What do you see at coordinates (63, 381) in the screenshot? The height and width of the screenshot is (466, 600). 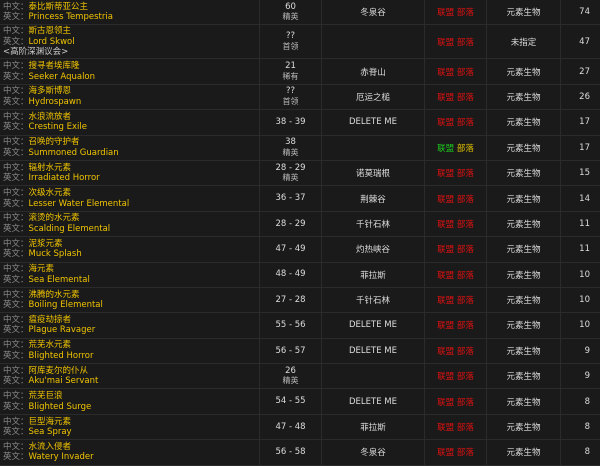 I see `npc-name-en-link: Aku'mai Servant` at bounding box center [63, 381].